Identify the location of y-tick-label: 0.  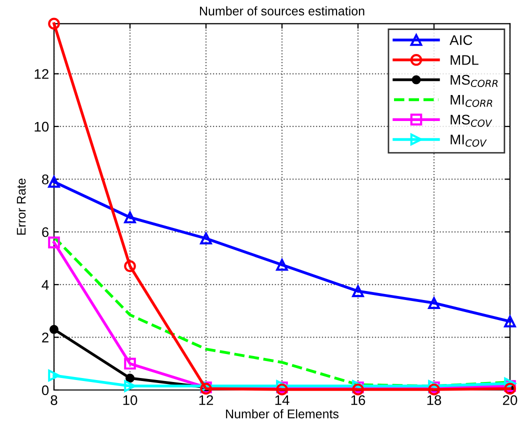
(45, 390).